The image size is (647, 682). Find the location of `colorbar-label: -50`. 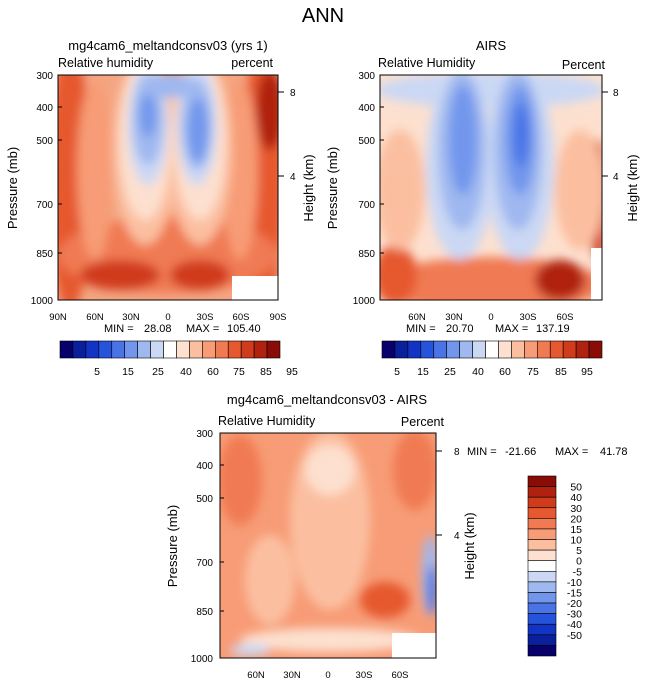

colorbar-label: -50 is located at coordinates (574, 636).